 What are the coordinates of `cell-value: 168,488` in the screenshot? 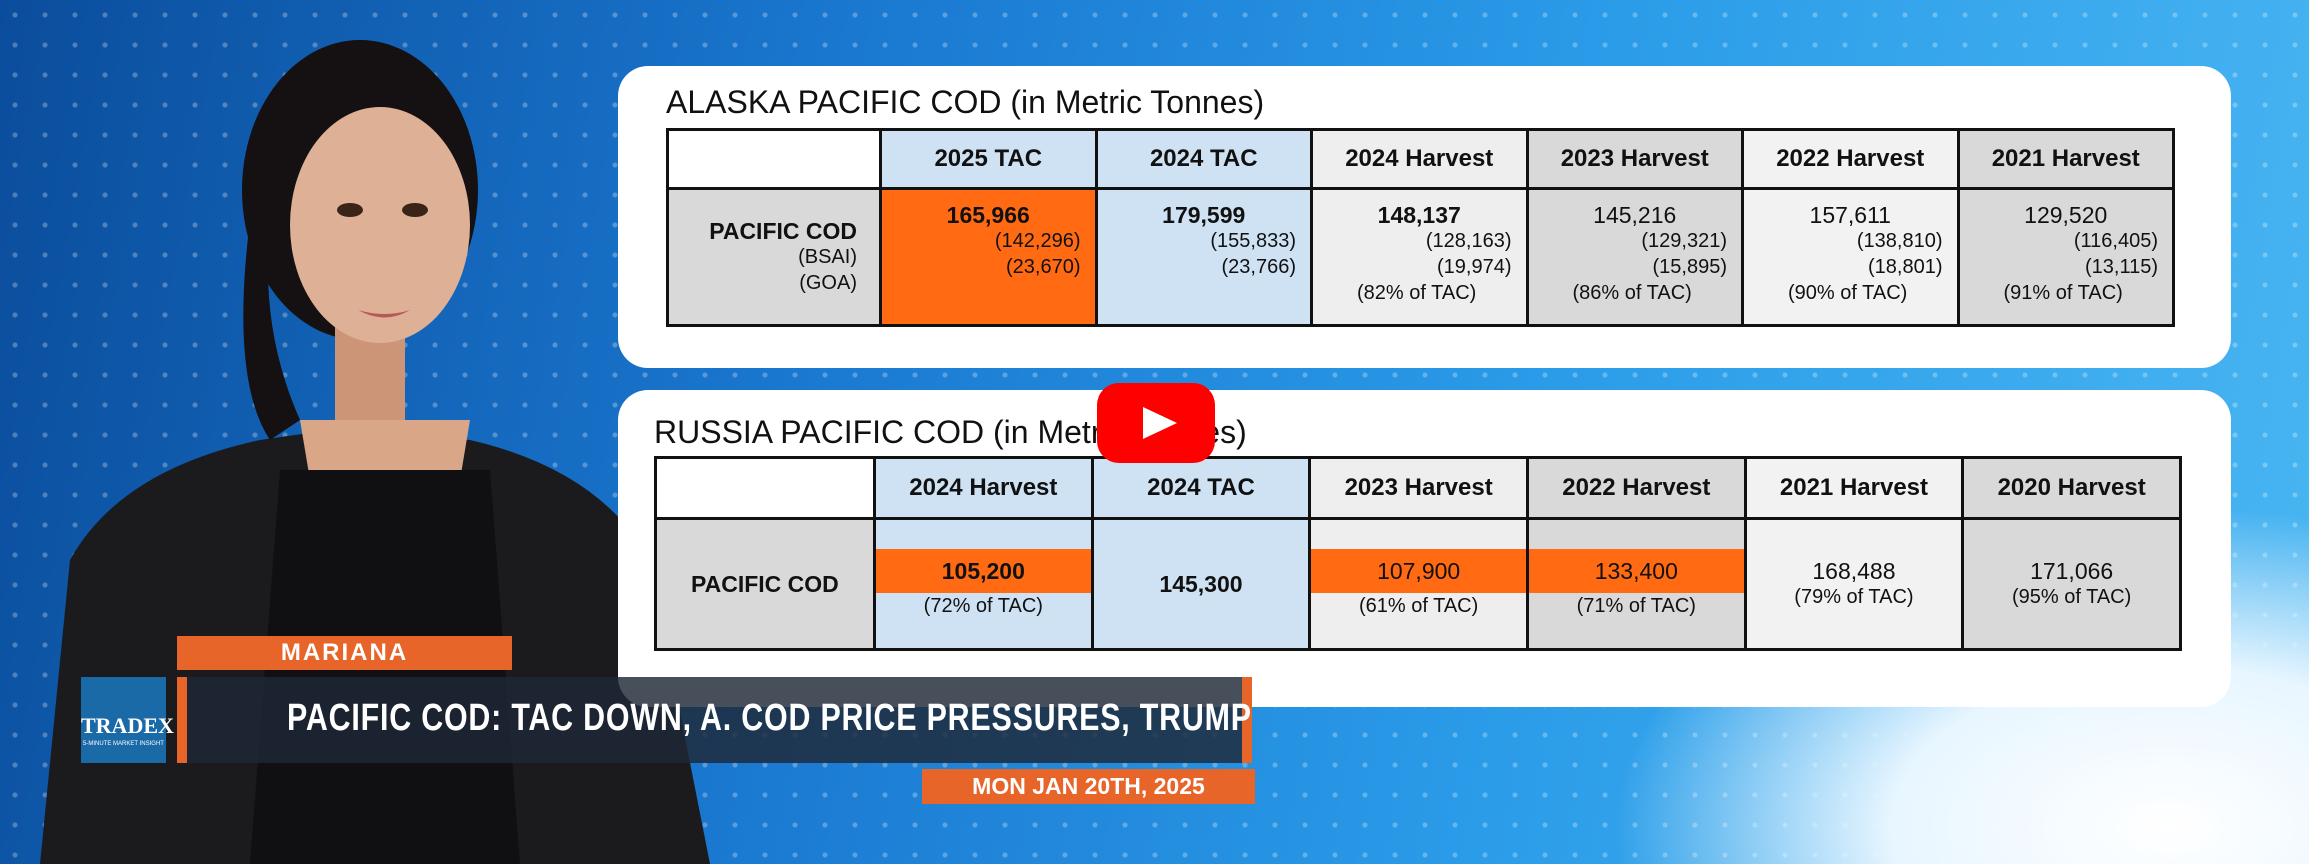 It's located at (1854, 571).